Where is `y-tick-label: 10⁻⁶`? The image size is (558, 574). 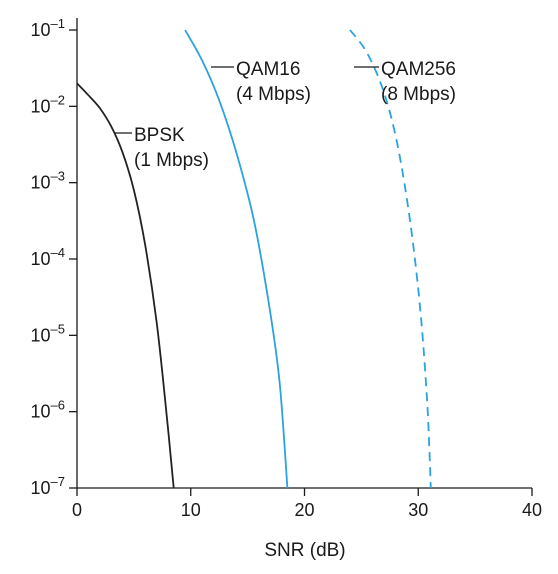
y-tick-label: 10⁻⁶ is located at coordinates (48, 410).